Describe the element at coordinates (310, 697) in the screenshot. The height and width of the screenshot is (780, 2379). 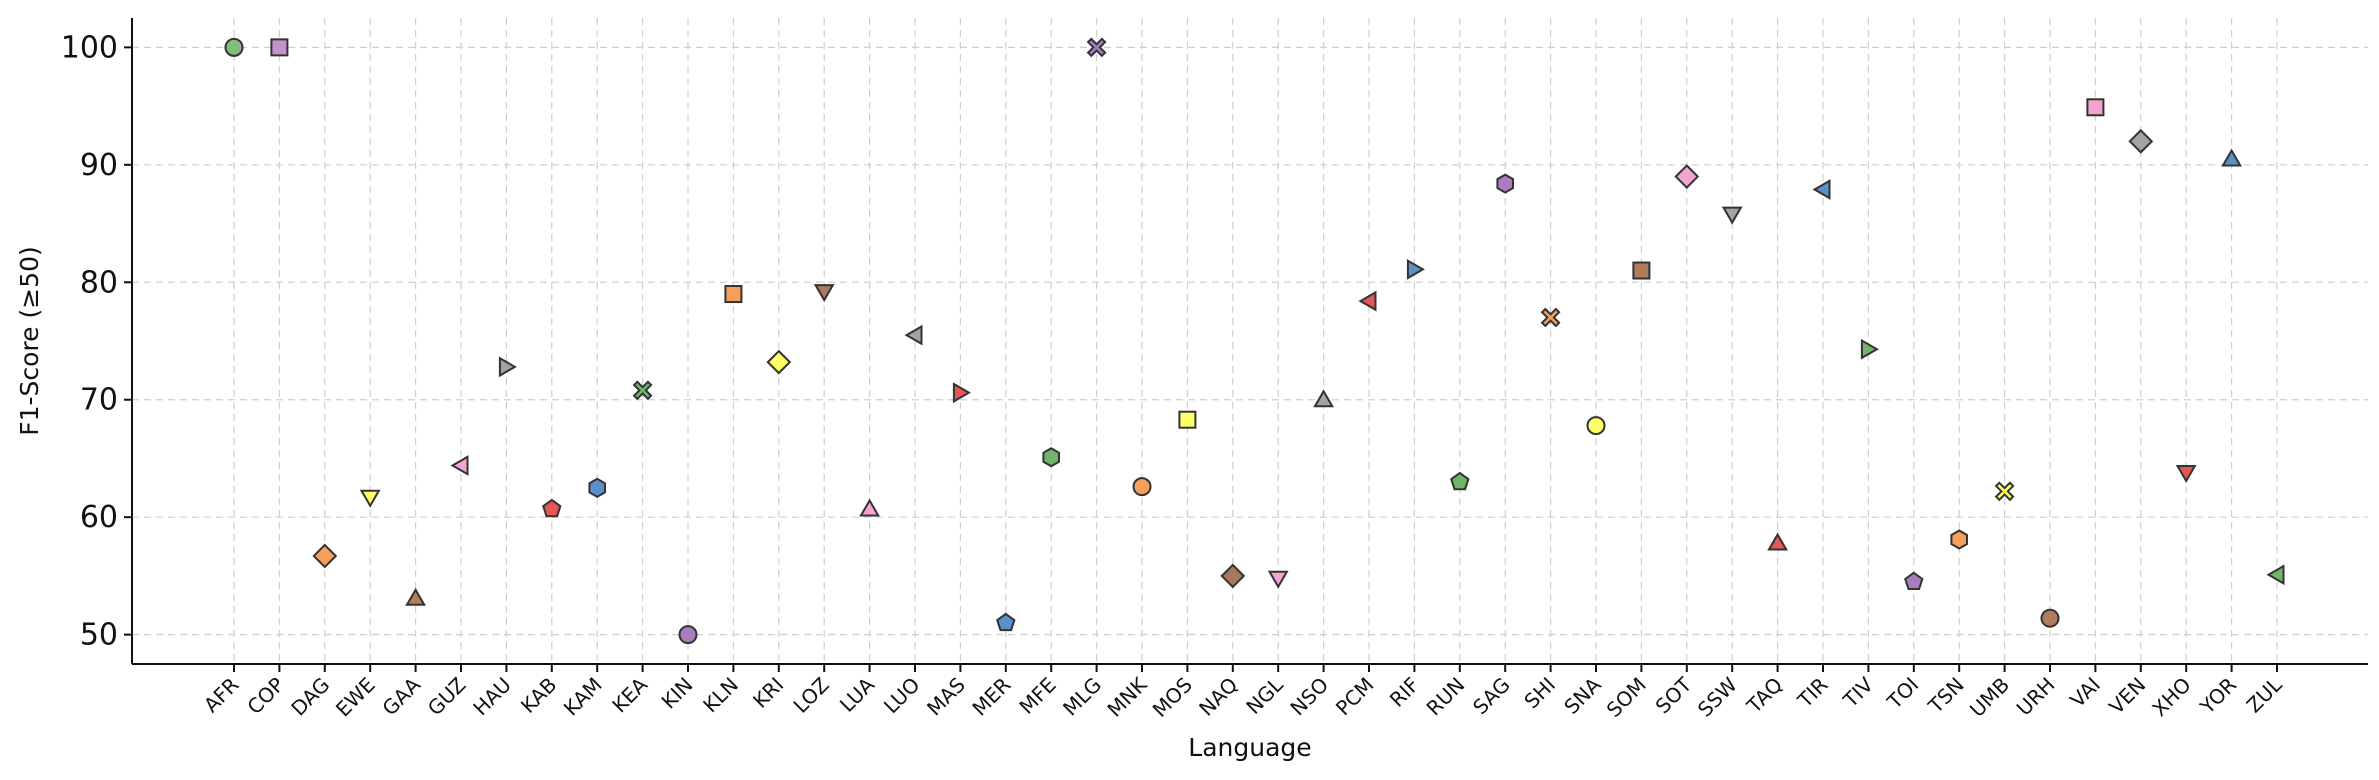
I see `x-tick-label: DAG` at that location.